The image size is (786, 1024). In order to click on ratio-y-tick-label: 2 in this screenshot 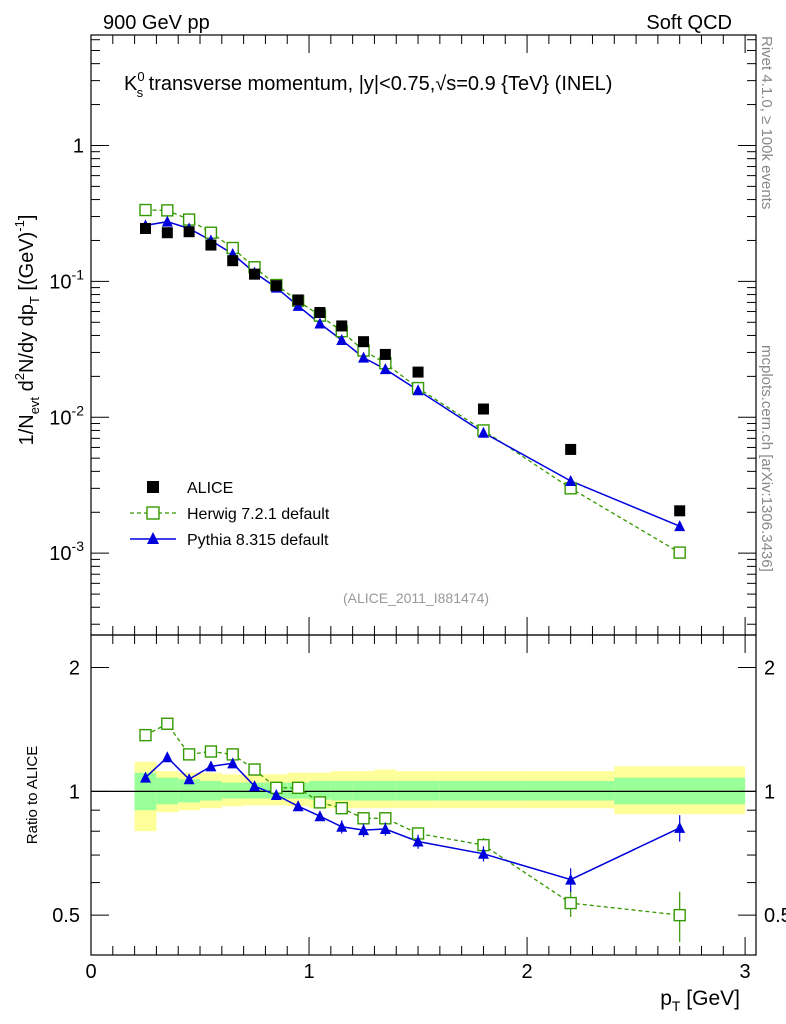, I will do `click(74, 669)`.